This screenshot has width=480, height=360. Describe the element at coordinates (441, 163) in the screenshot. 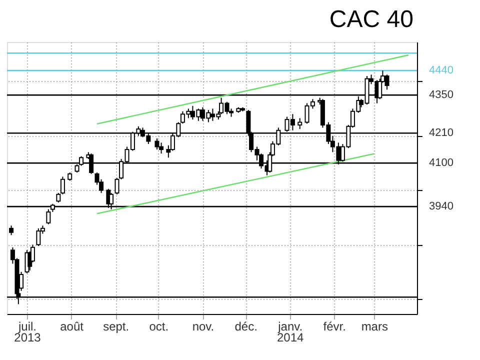

I see `ref-line-label: 4100` at that location.